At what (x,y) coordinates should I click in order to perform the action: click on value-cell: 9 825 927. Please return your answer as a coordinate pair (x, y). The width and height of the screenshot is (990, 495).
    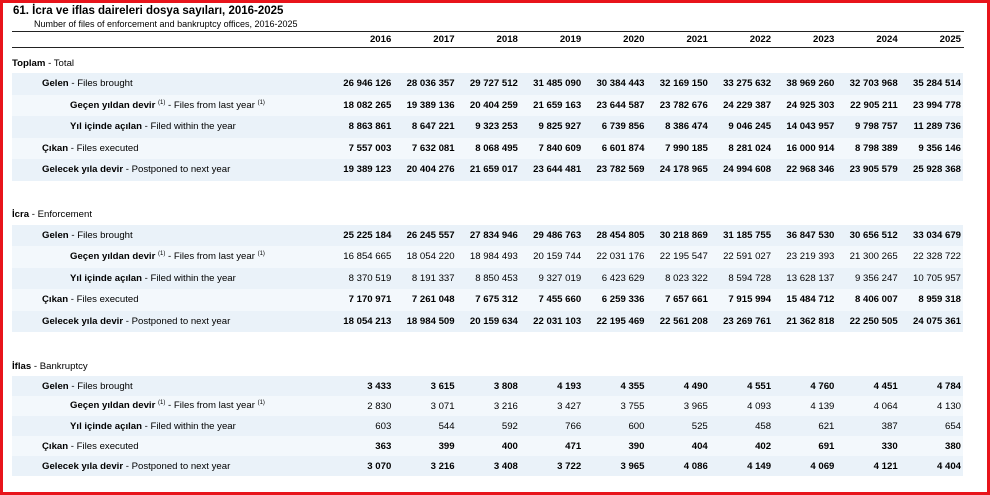
    Looking at the image, I should click on (551, 127).